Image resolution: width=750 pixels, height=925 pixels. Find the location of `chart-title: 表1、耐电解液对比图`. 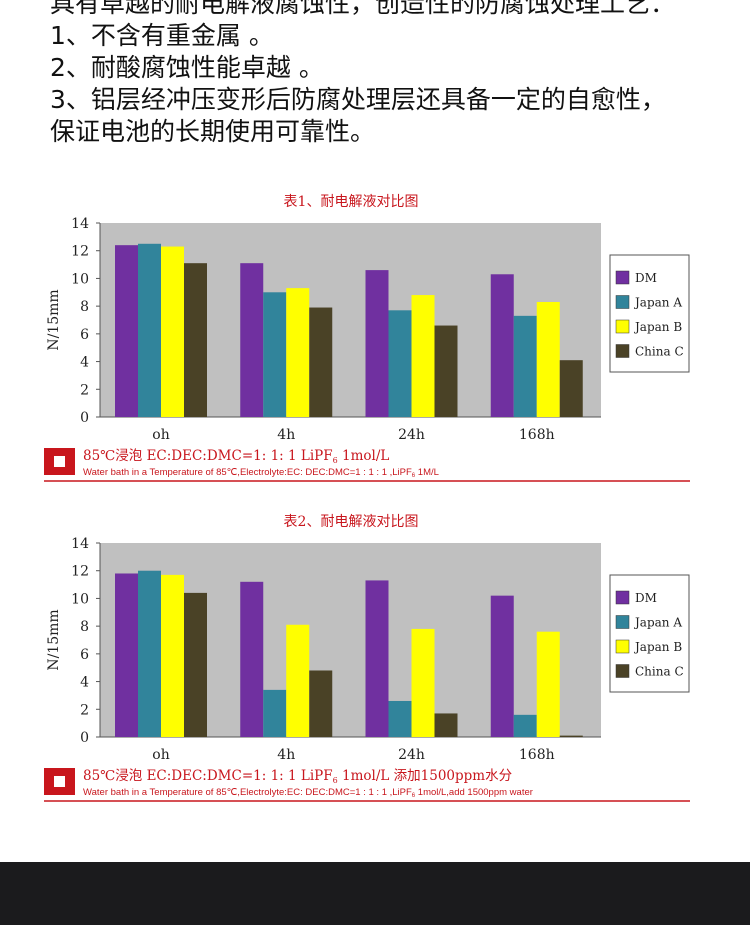

chart-title: 表1、耐电解液对比图 is located at coordinates (351, 202).